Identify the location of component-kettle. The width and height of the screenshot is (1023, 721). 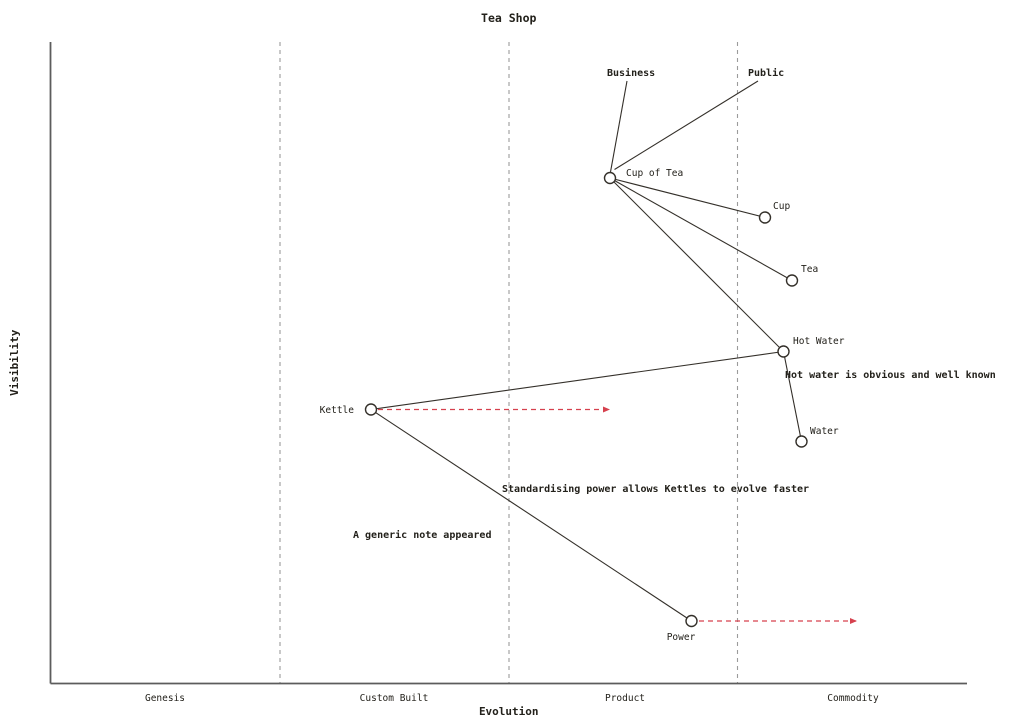
(371, 409).